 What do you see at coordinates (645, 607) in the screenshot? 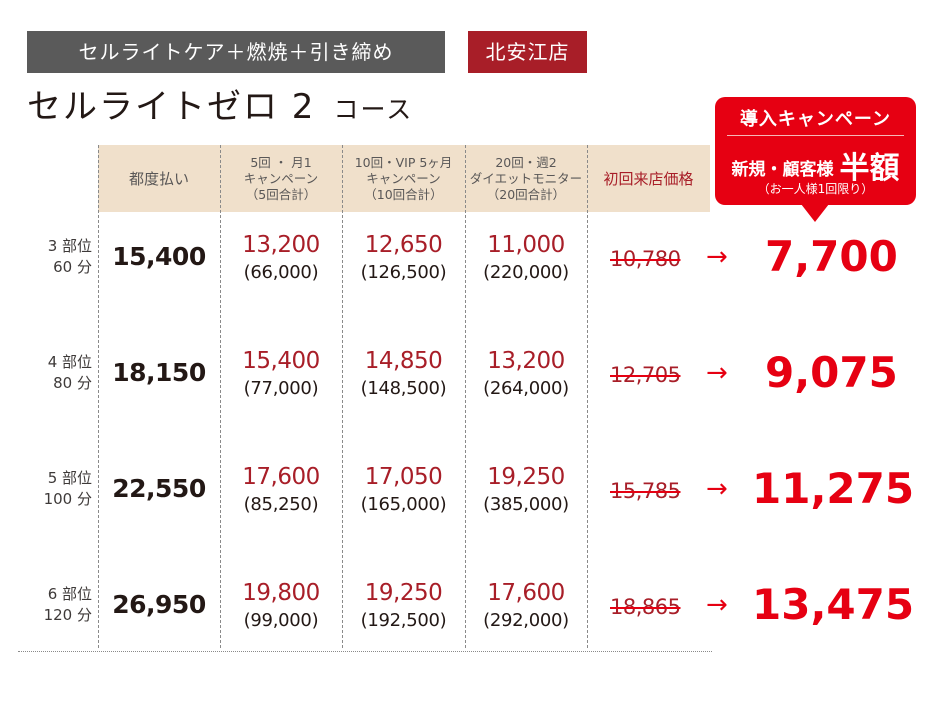
I see `first-visit-old-price: 18,865` at bounding box center [645, 607].